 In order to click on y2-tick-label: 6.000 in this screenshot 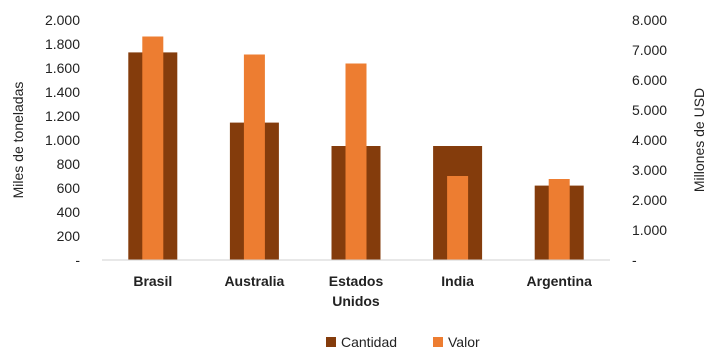, I will do `click(649, 80)`.